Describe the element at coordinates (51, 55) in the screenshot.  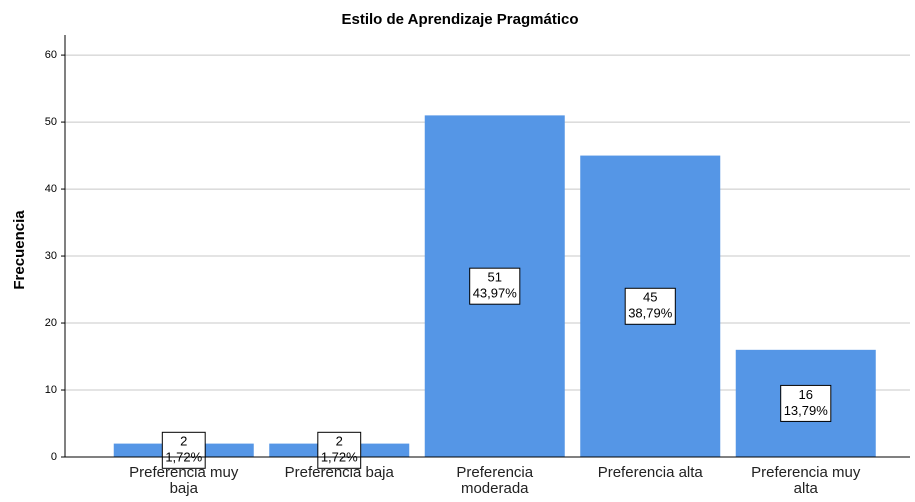
I see `y-tick-label: 60` at that location.